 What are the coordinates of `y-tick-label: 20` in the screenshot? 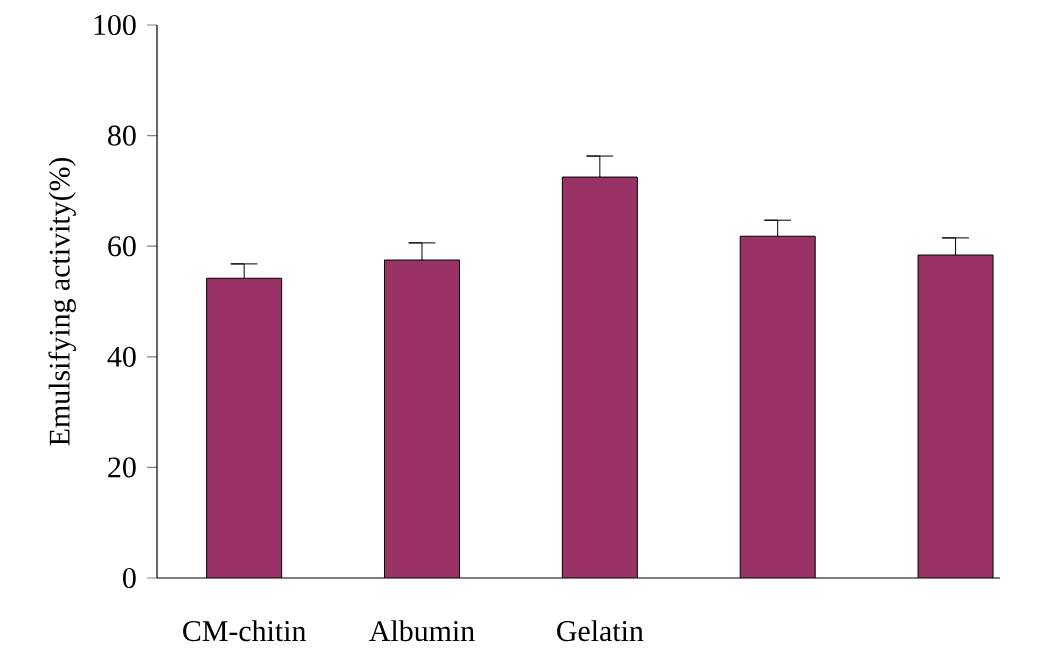 It's located at (122, 467).